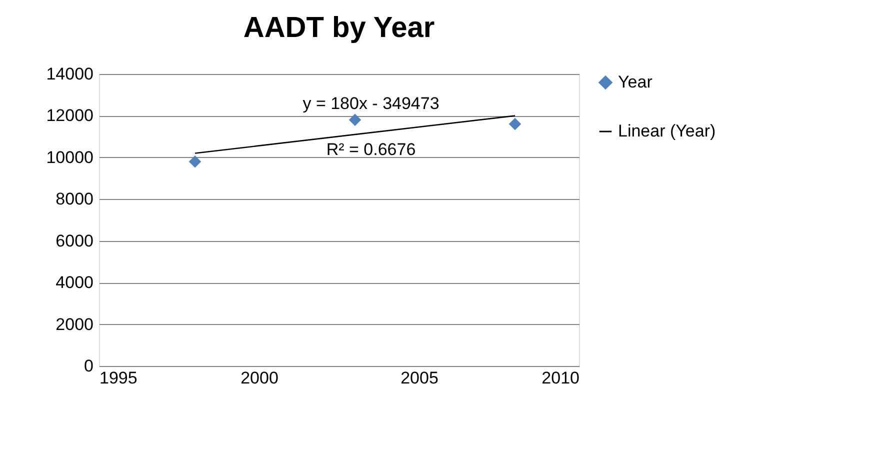 The image size is (877, 472). What do you see at coordinates (75, 282) in the screenshot?
I see `y-tick-label: 4000` at bounding box center [75, 282].